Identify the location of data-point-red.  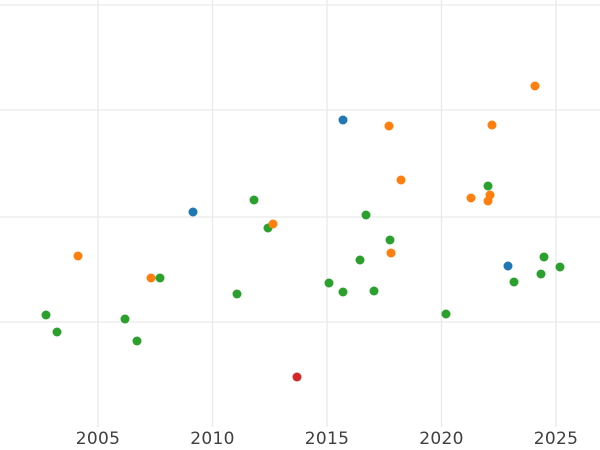
(297, 377).